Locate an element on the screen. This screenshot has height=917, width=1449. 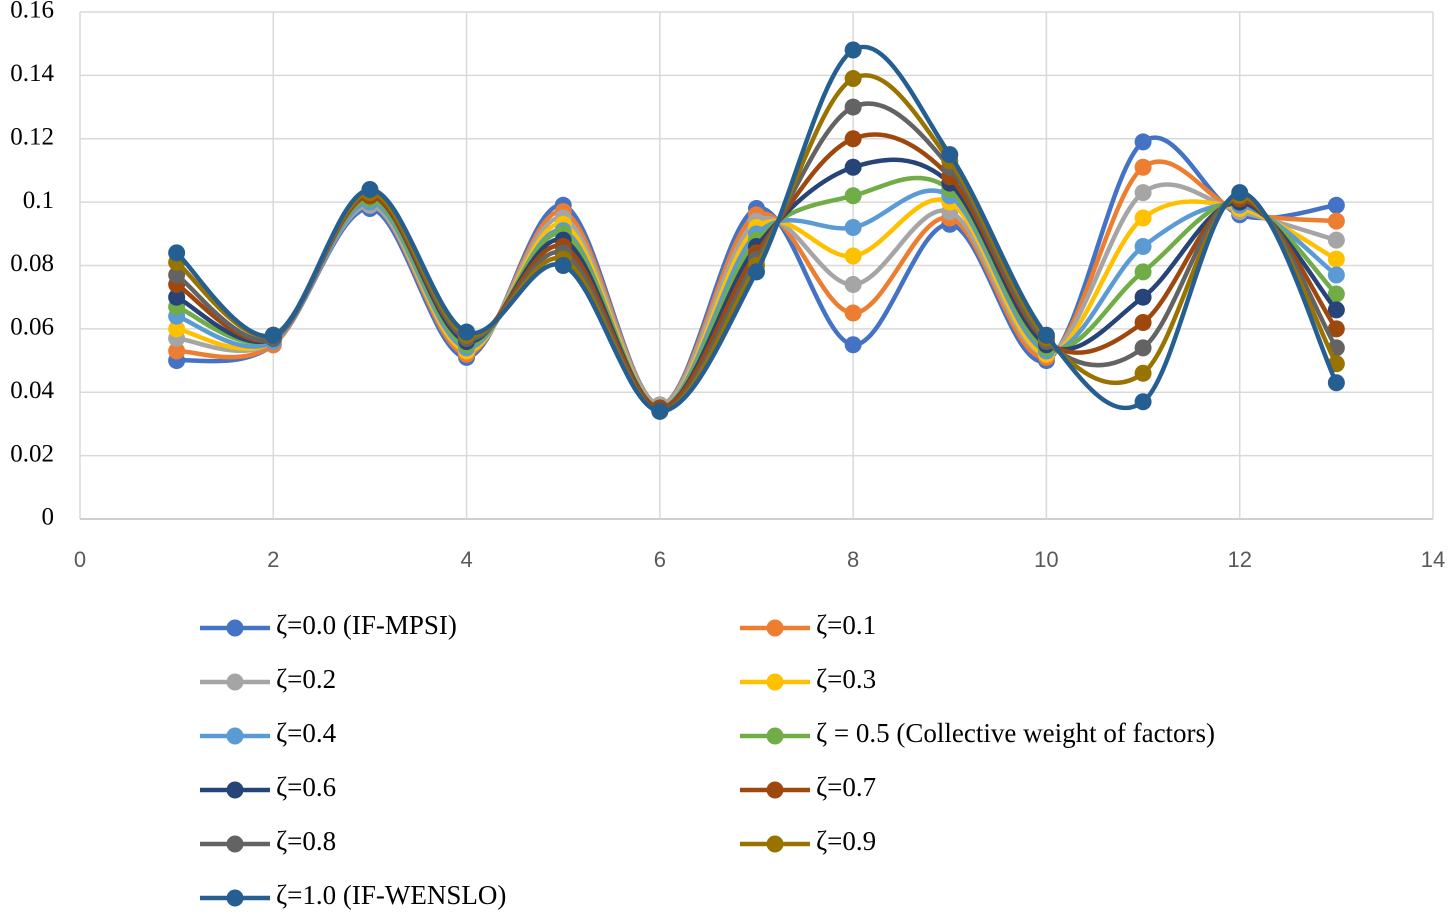
x-tick-label: 8 is located at coordinates (853, 559).